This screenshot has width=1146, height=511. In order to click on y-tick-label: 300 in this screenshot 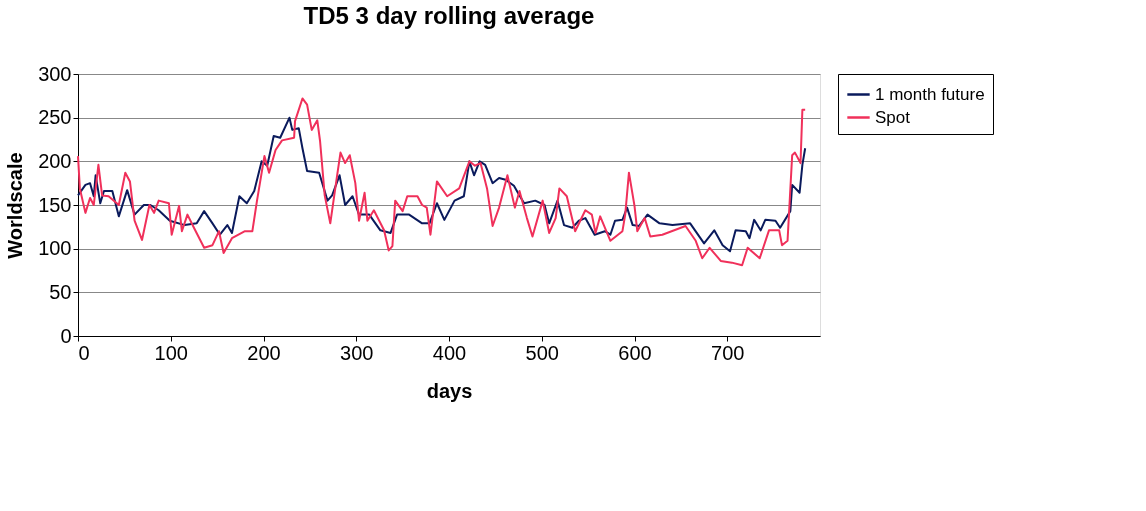, I will do `click(55, 73)`.